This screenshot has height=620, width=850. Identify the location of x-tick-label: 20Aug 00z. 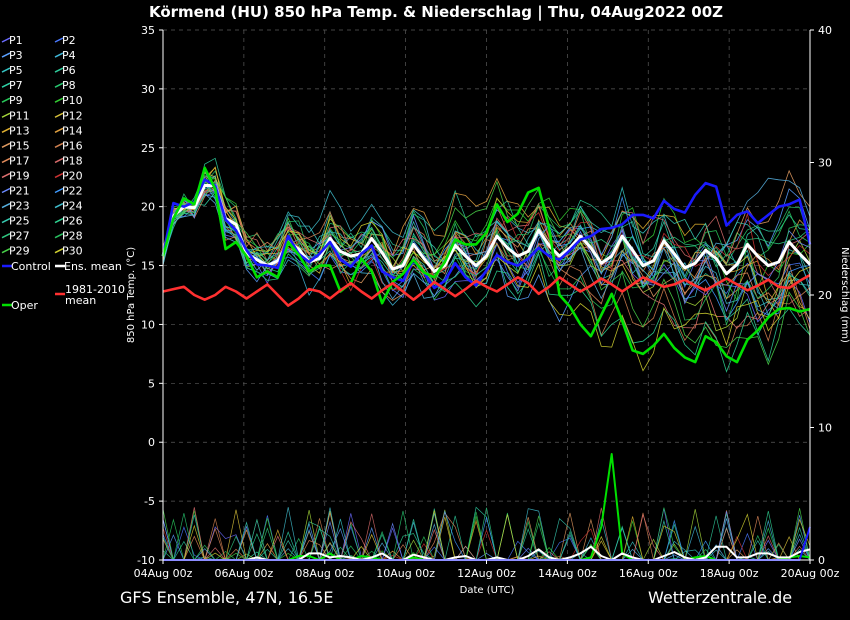
(810, 573).